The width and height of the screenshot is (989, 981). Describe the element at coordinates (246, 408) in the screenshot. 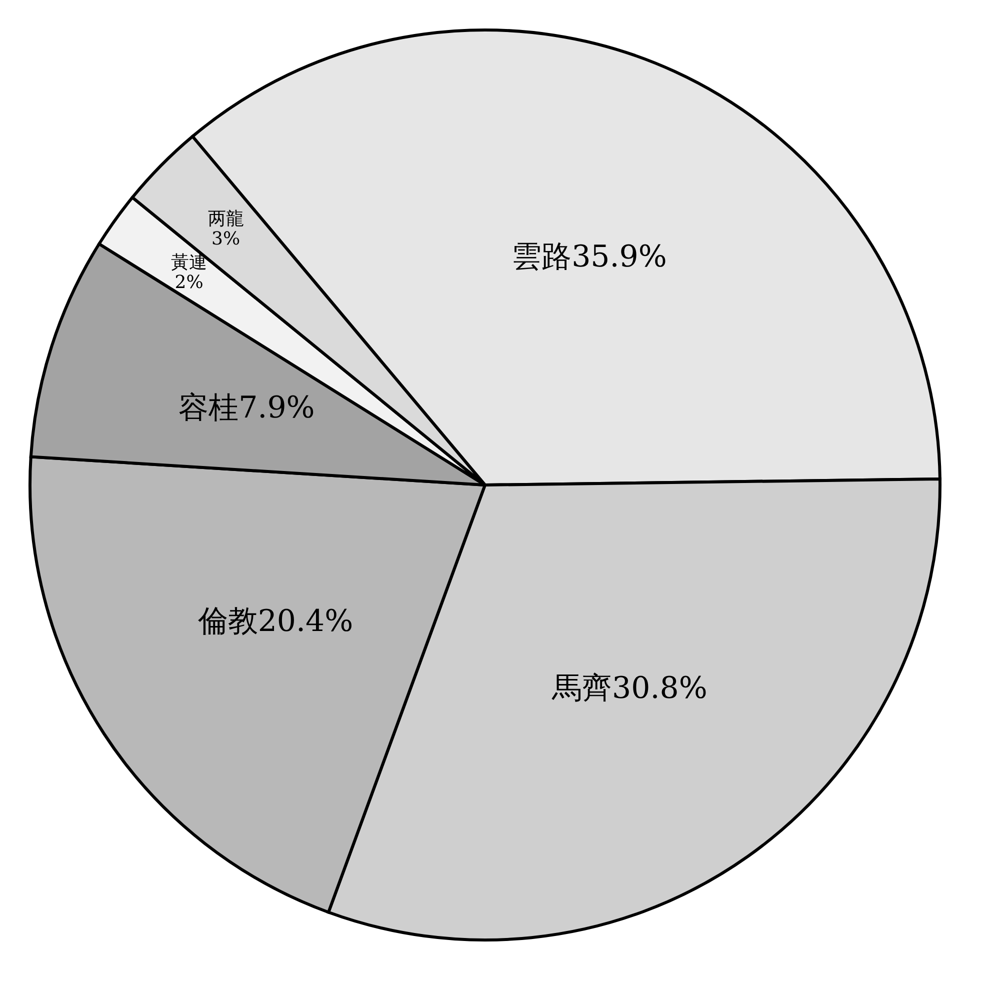

I see `slice-label: 容桂7.9%` at that location.